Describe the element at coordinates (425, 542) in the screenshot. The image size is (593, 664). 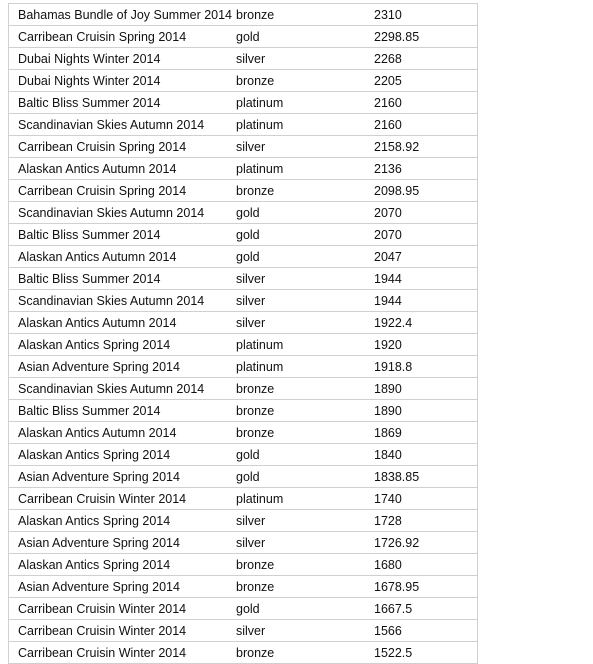
I see `price-cell: 1726.92` at that location.